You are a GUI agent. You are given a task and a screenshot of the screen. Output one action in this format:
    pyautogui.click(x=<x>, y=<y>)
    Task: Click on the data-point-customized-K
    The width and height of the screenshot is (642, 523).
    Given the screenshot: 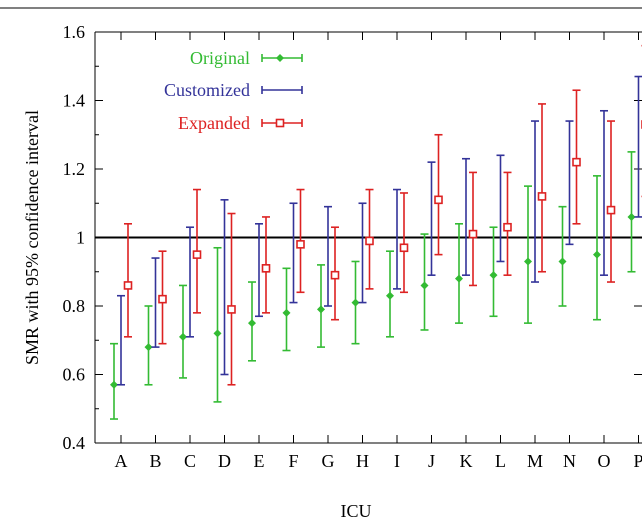 What is the action you would take?
    pyautogui.click(x=466, y=216)
    